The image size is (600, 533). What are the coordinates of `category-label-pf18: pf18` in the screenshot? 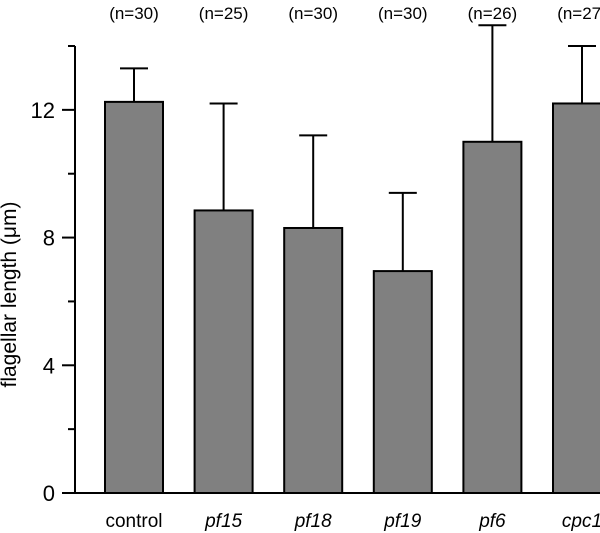 It's located at (313, 521).